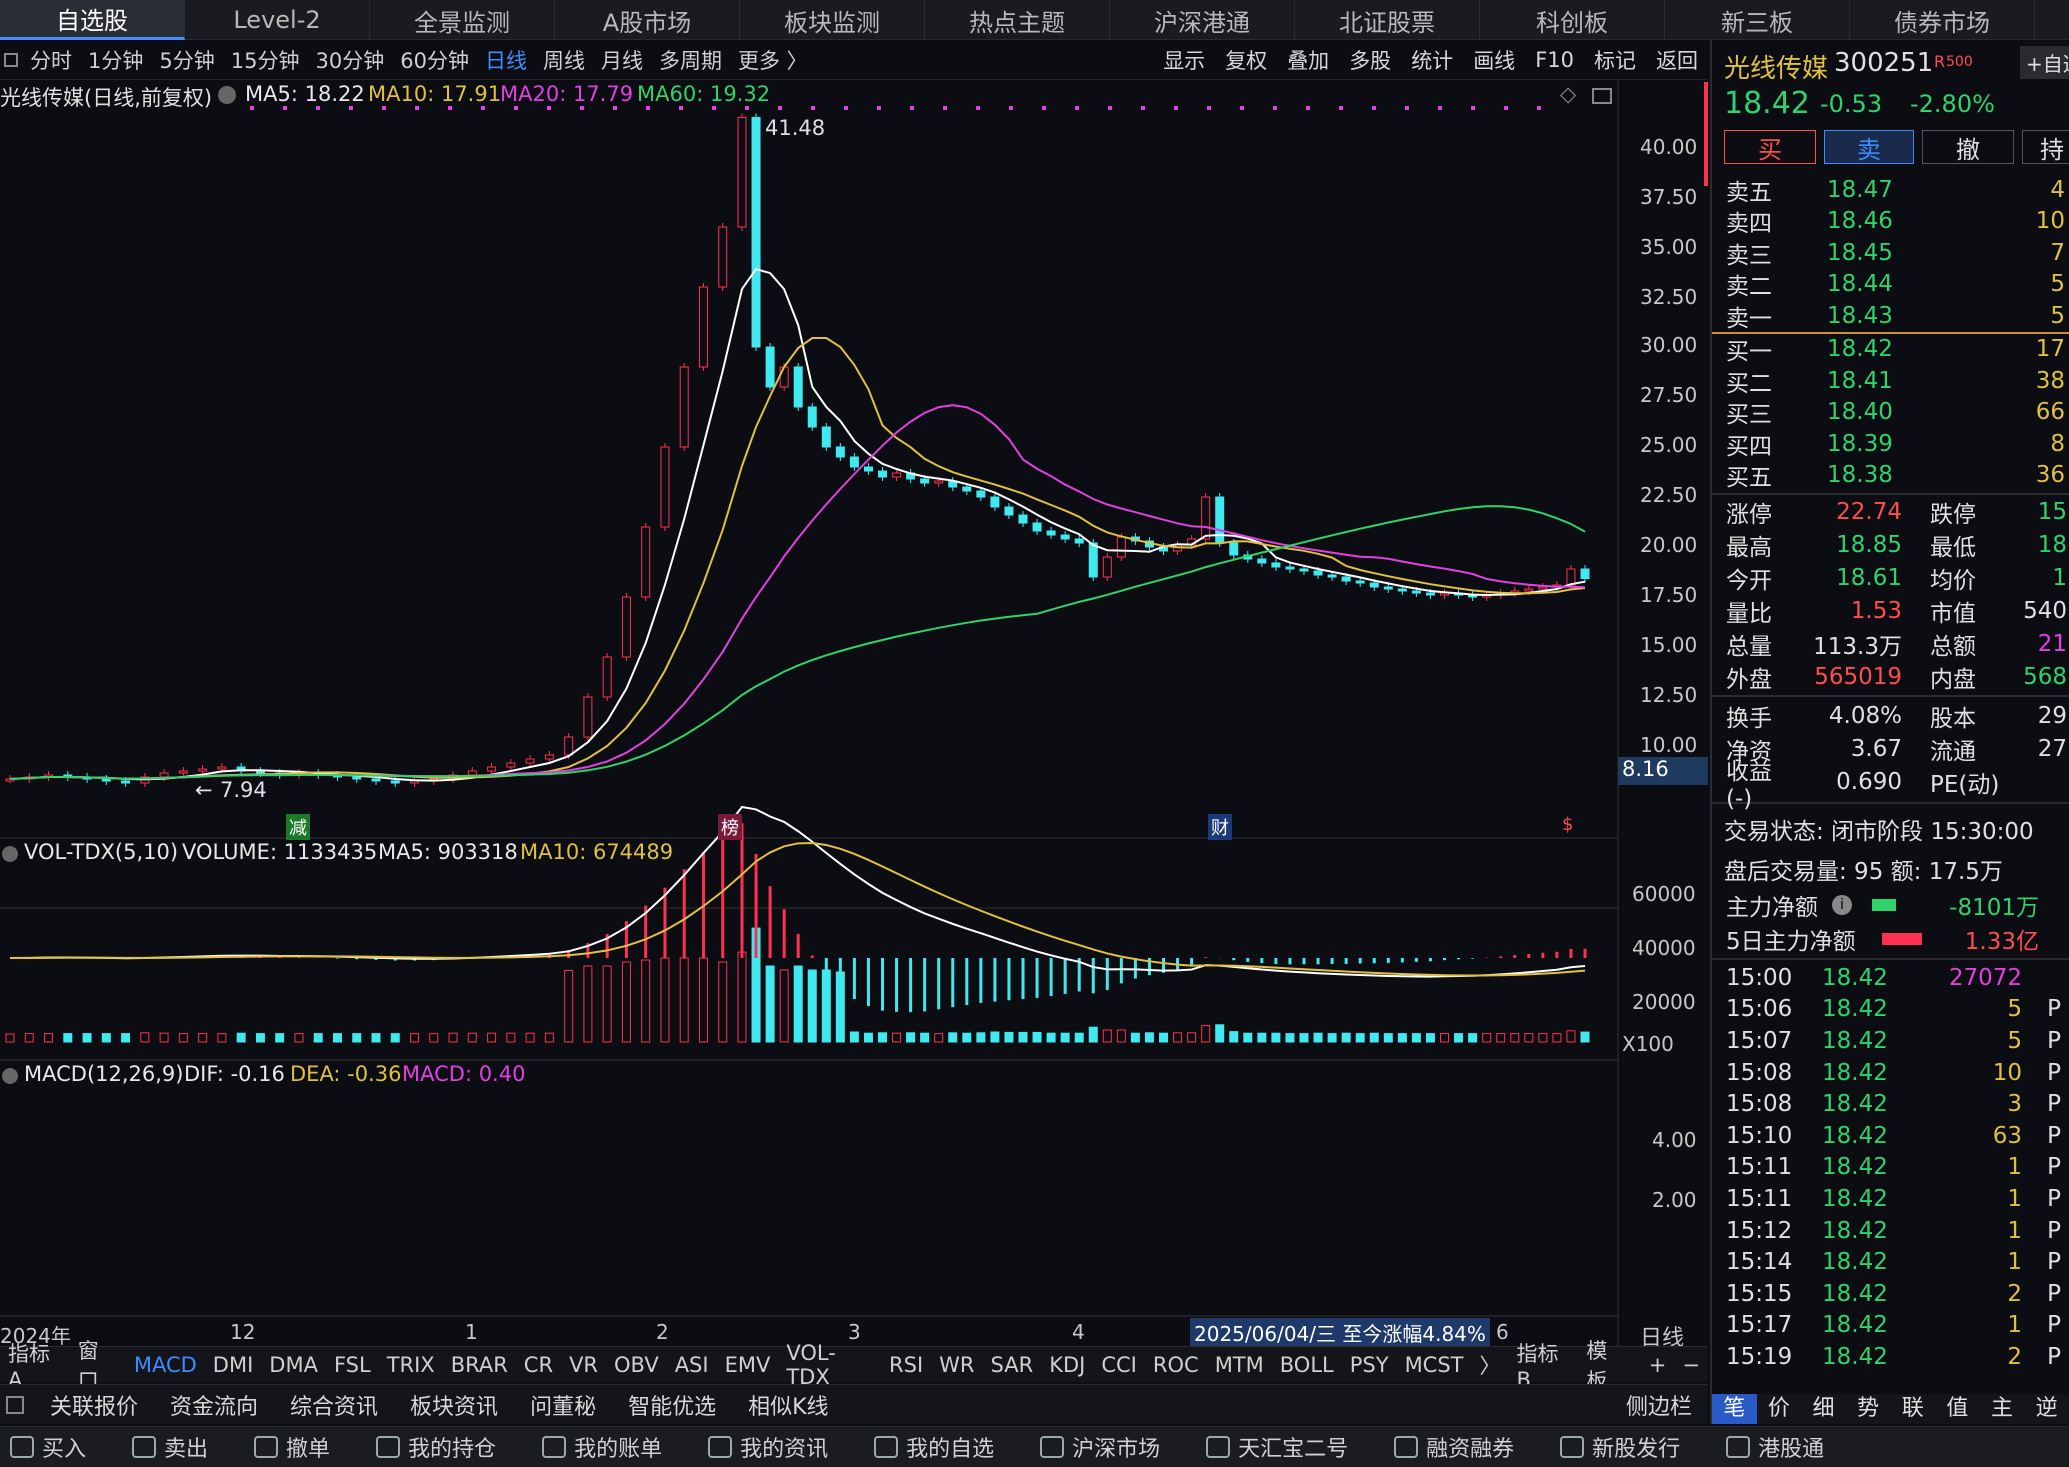 The height and width of the screenshot is (1467, 2069). I want to click on period-0: 分时, so click(51, 60).